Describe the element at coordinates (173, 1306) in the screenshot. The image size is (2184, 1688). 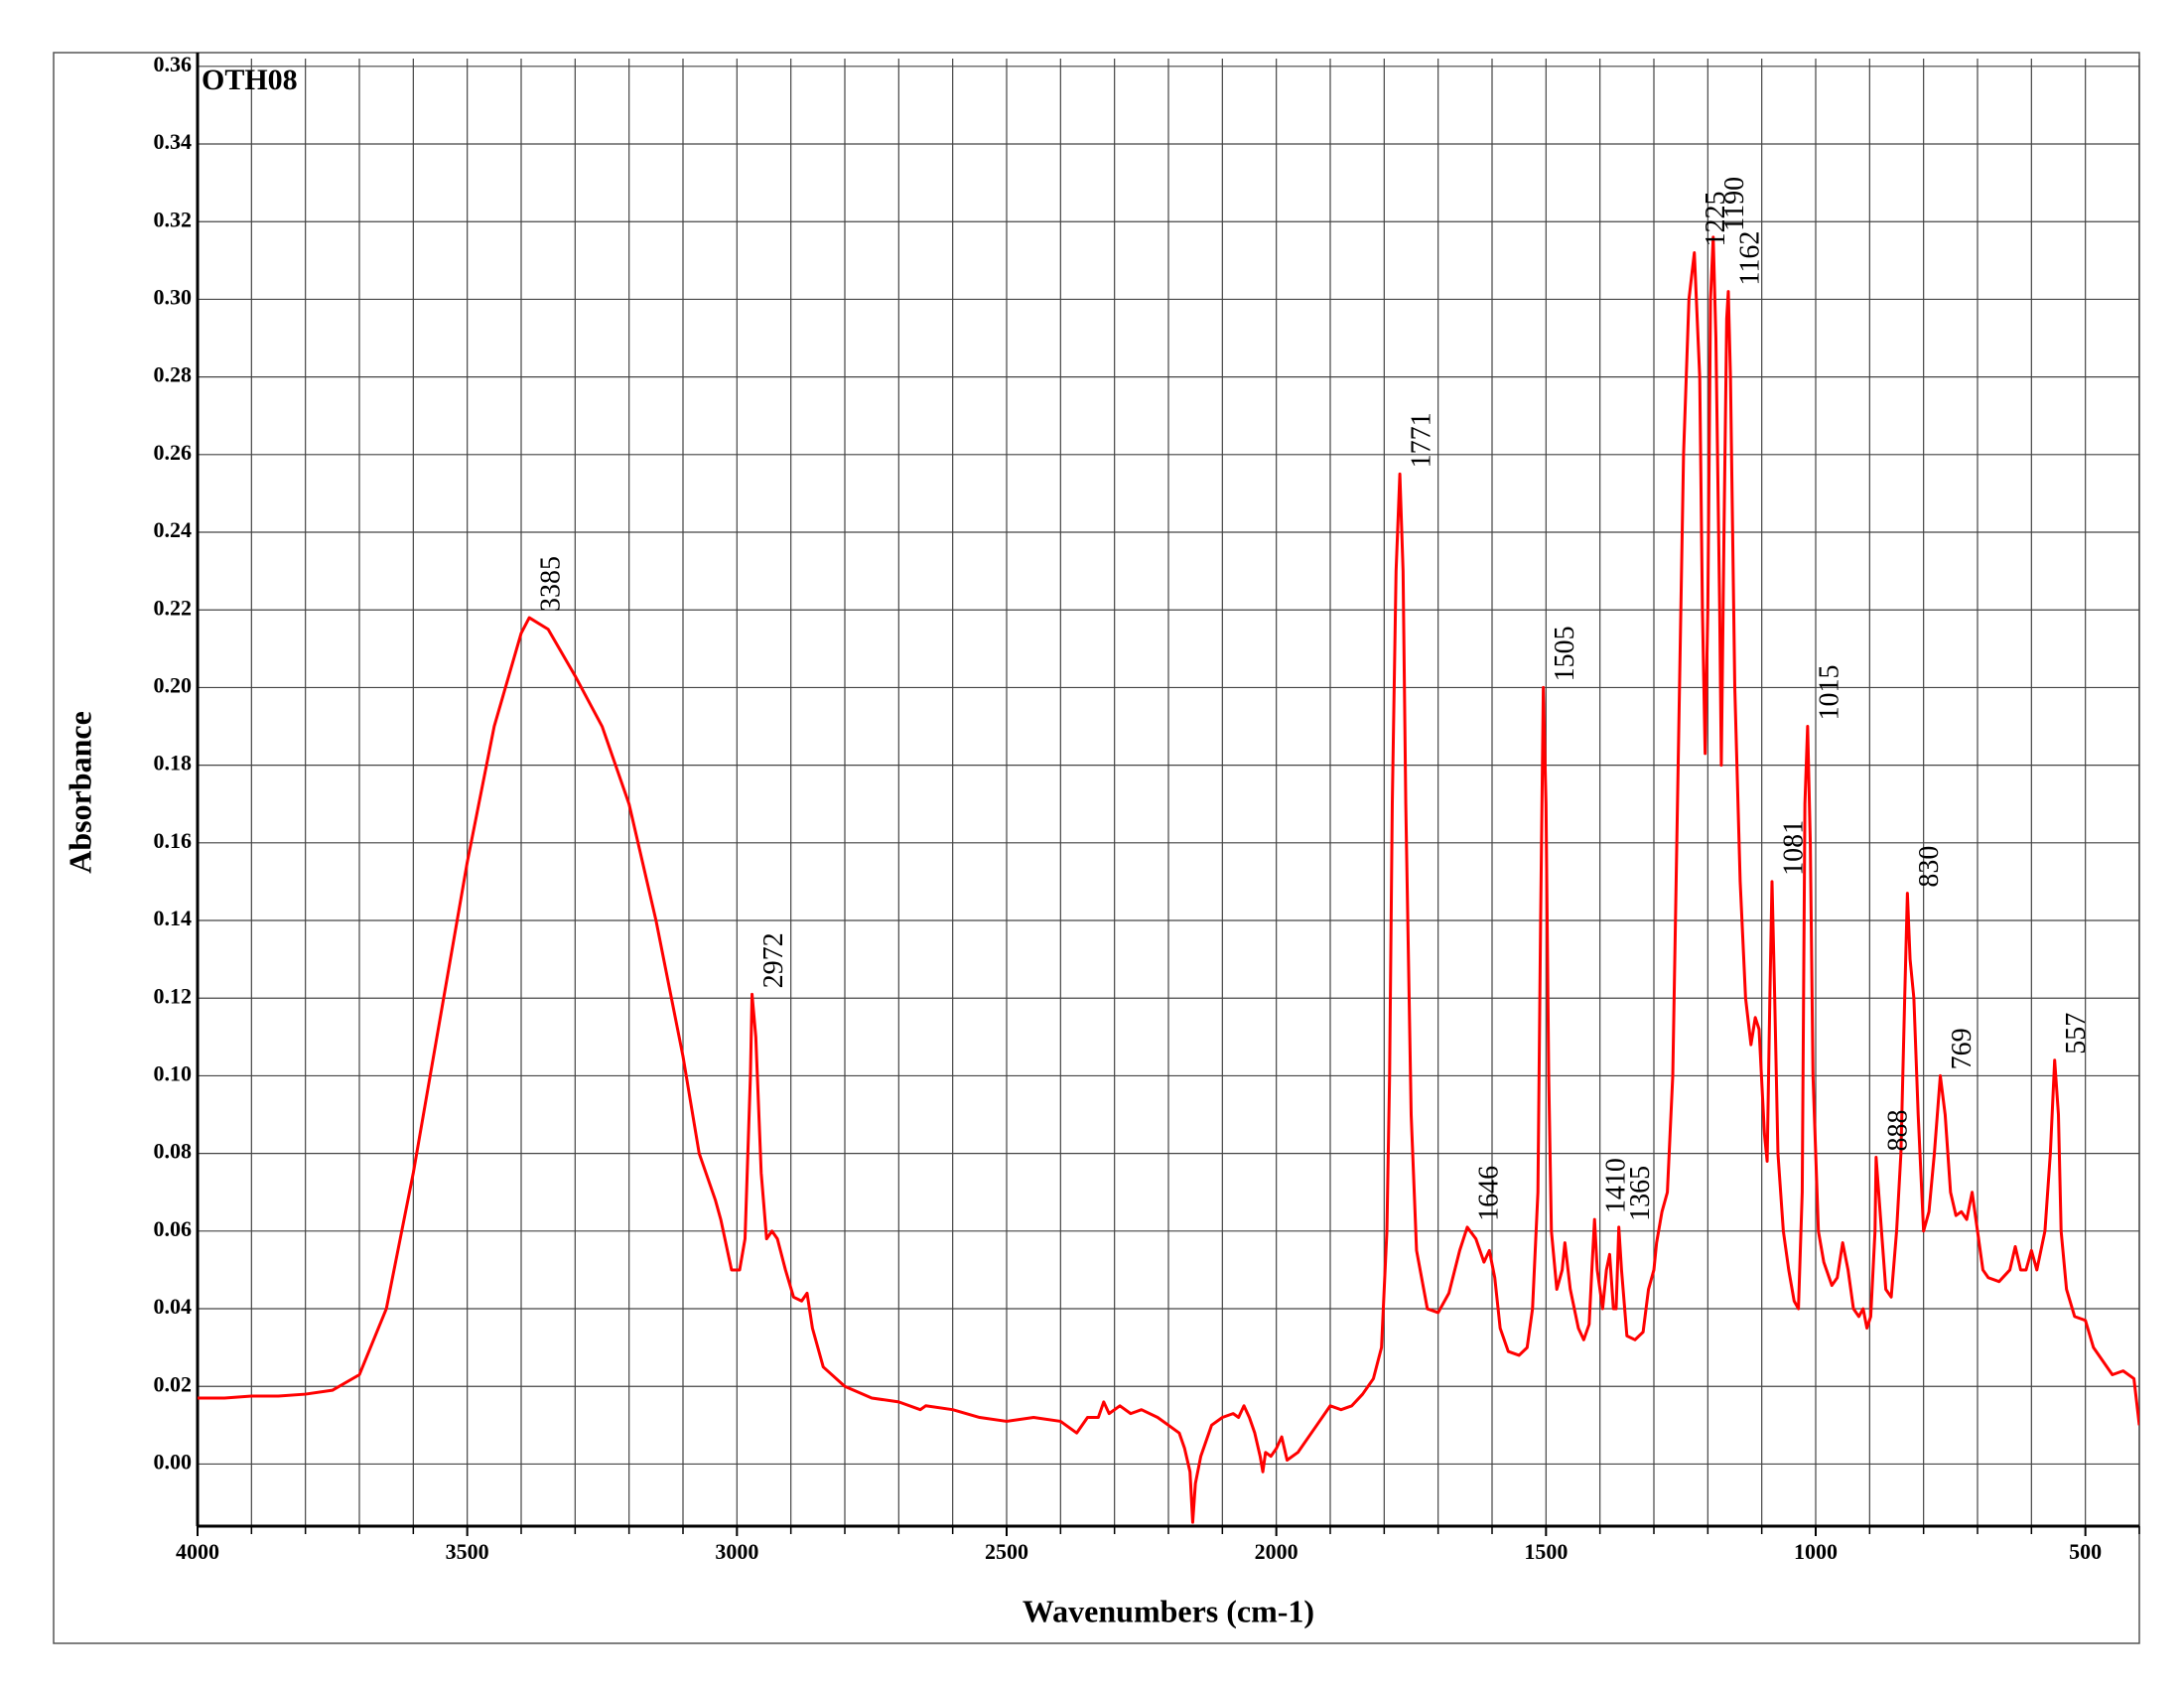
I see `y-tick-label: 0.04` at that location.